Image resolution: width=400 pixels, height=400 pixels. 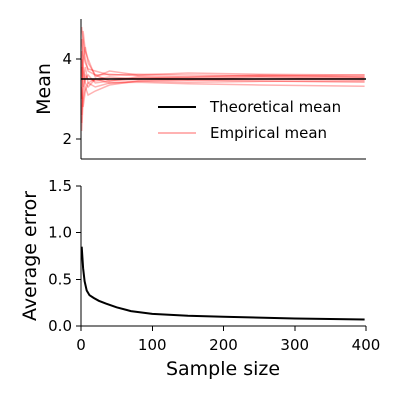 I want to click on bottom-x-ticks: 0 100 200 300 400, so click(x=228, y=340).